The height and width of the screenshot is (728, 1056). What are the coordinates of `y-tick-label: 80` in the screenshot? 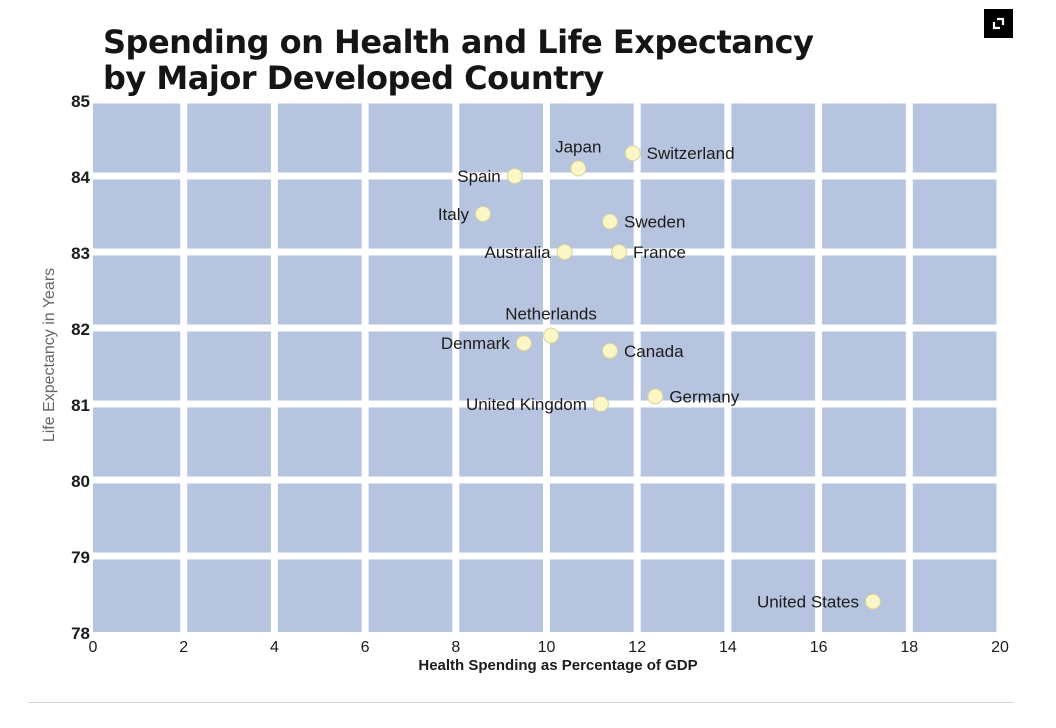 It's located at (80, 481).